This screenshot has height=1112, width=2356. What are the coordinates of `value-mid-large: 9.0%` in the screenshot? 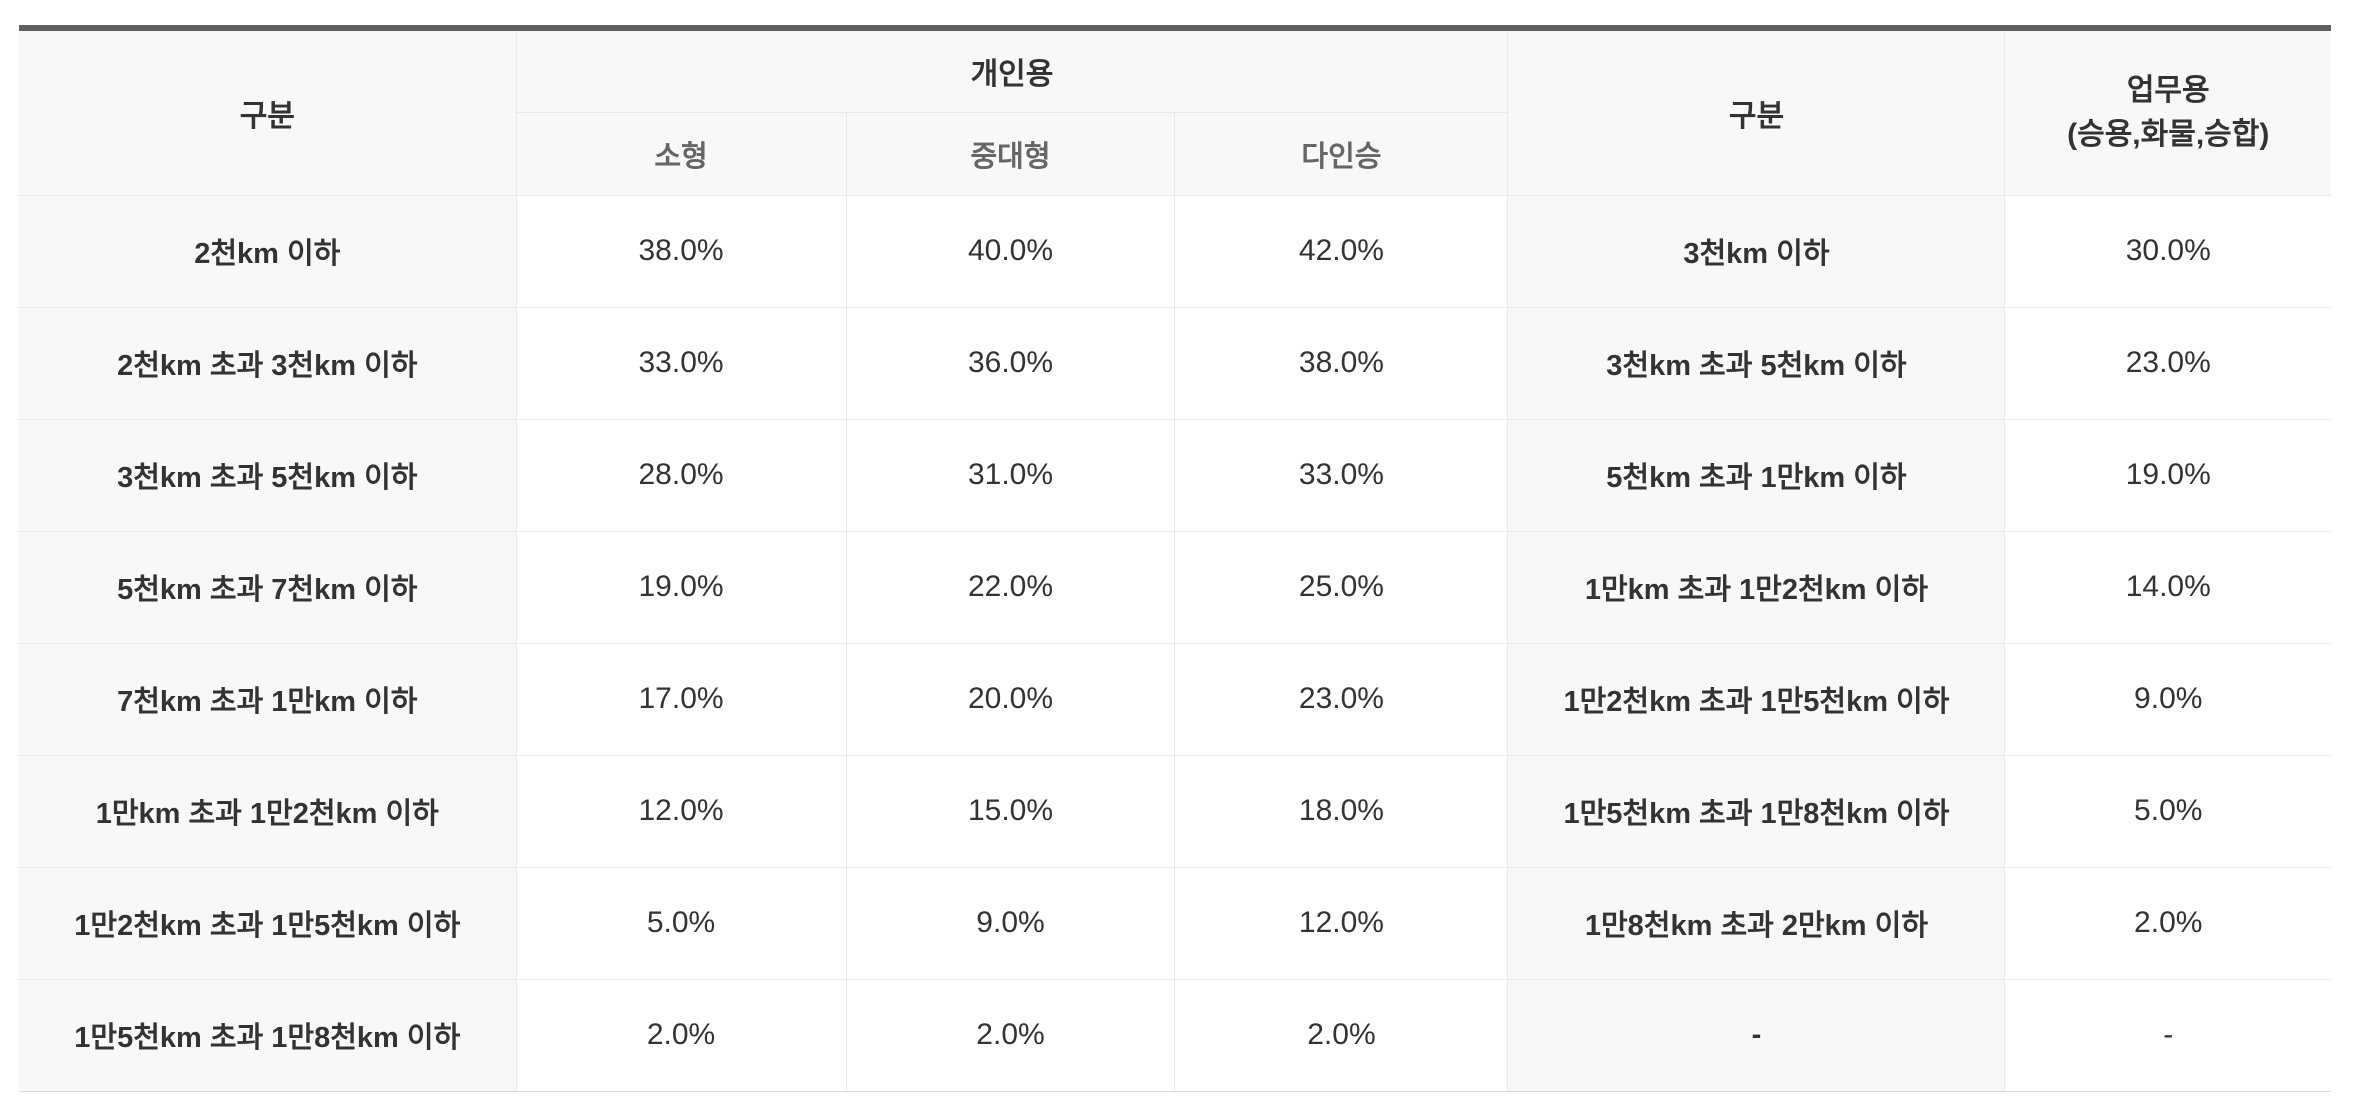 It's located at (1010, 923).